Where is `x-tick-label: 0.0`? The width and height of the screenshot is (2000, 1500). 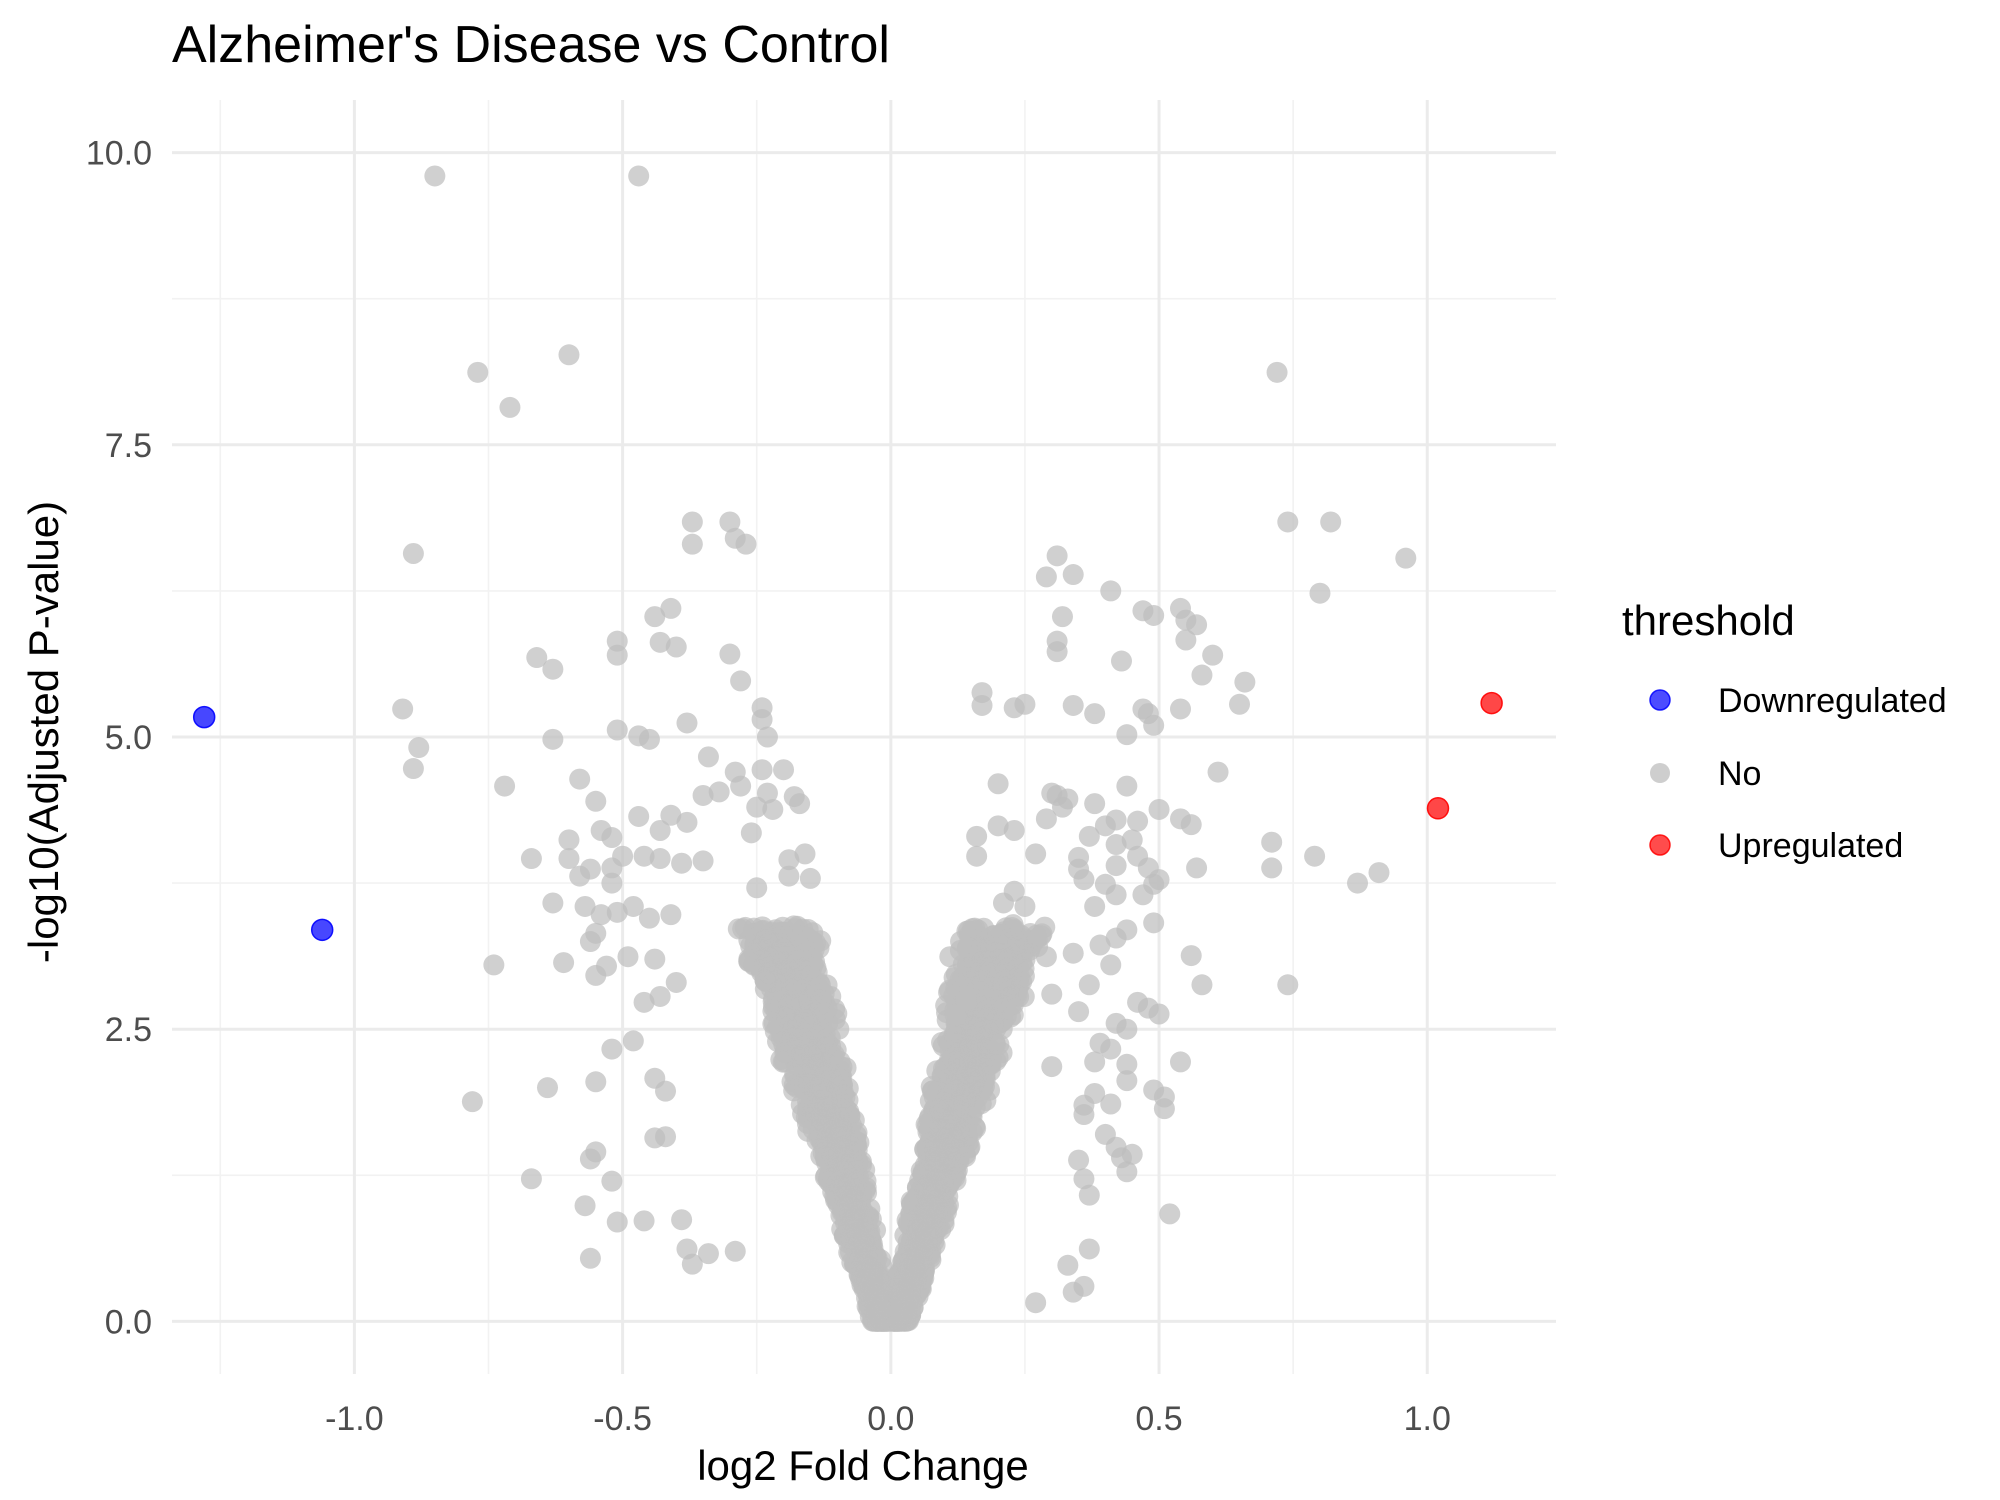
x-tick-label: 0.0 is located at coordinates (890, 1419).